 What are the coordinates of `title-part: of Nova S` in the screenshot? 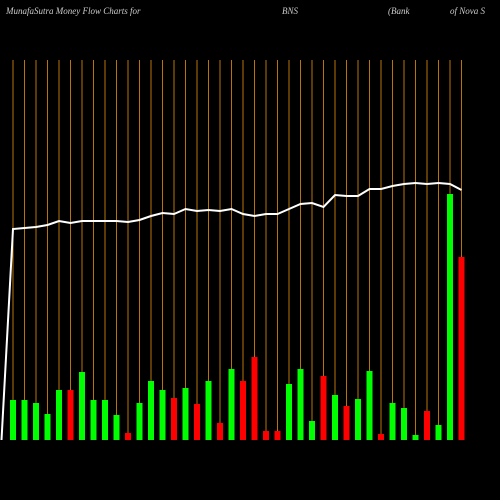 It's located at (467, 11).